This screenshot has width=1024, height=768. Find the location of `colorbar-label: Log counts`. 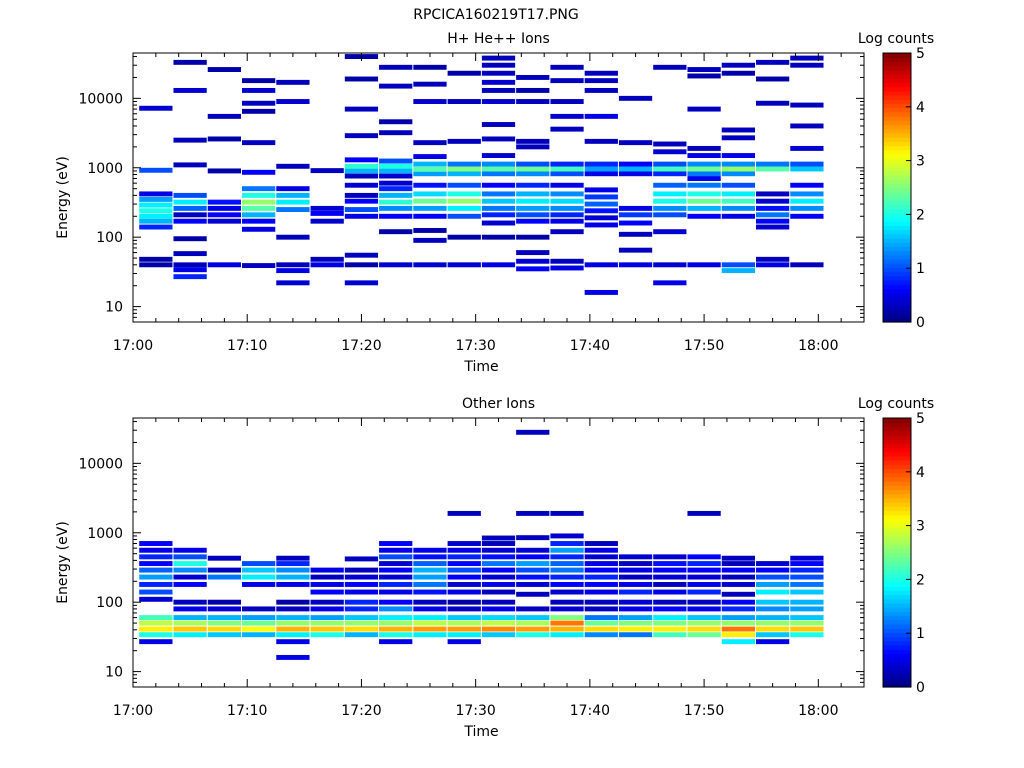

colorbar-label: Log counts is located at coordinates (896, 404).